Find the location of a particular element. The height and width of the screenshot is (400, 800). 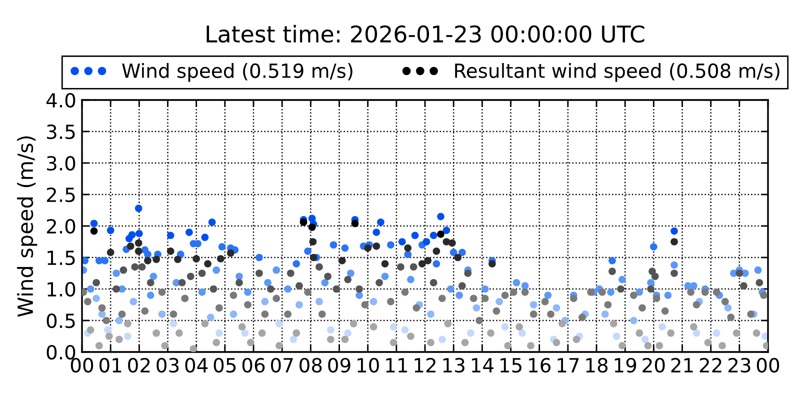

x-tick-label: 05 is located at coordinates (225, 365).